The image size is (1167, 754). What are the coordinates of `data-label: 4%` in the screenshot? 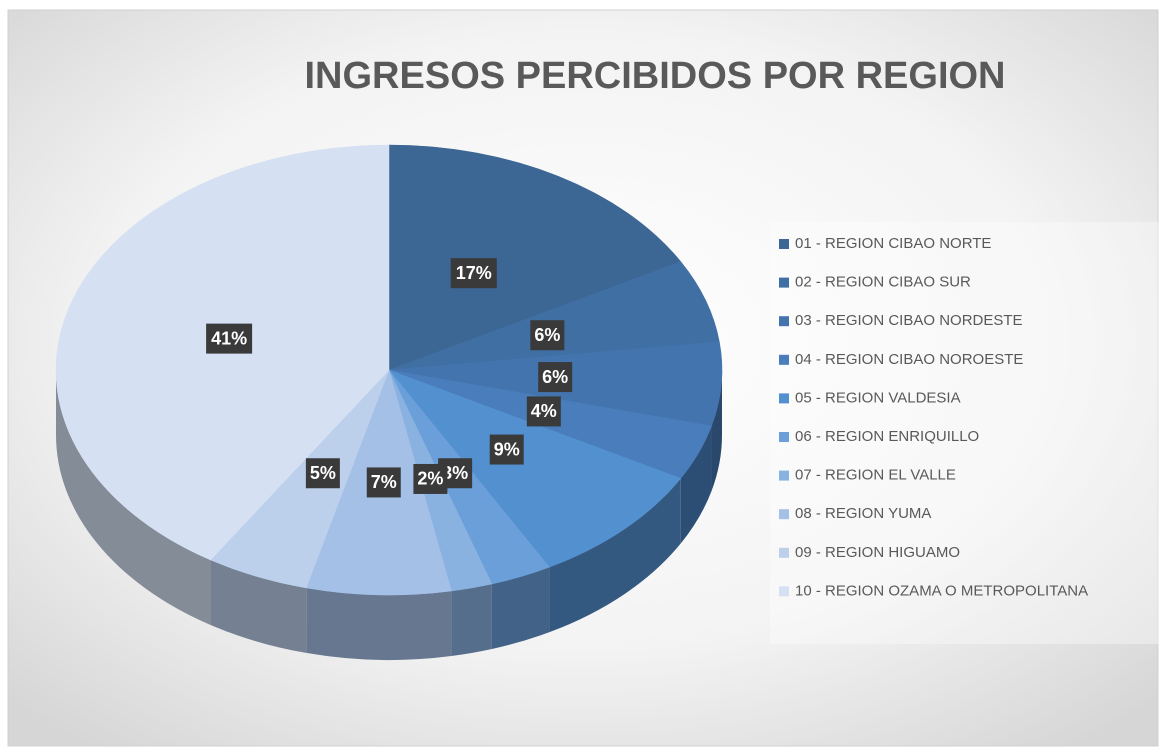 It's located at (544, 411).